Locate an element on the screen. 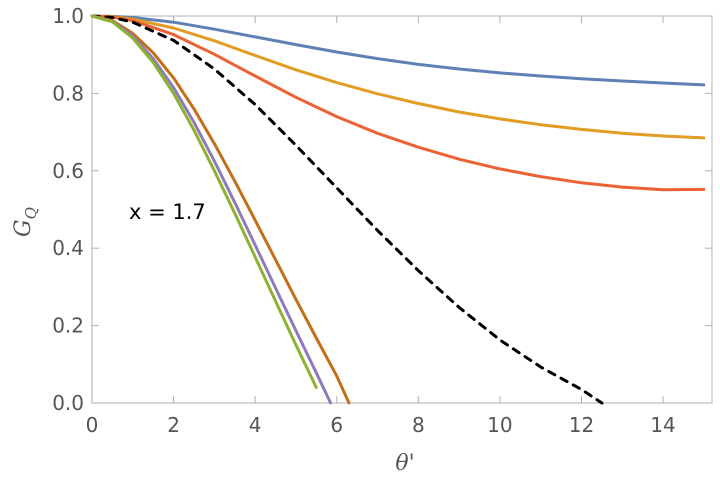  x-tick-label: 6 is located at coordinates (336, 425).